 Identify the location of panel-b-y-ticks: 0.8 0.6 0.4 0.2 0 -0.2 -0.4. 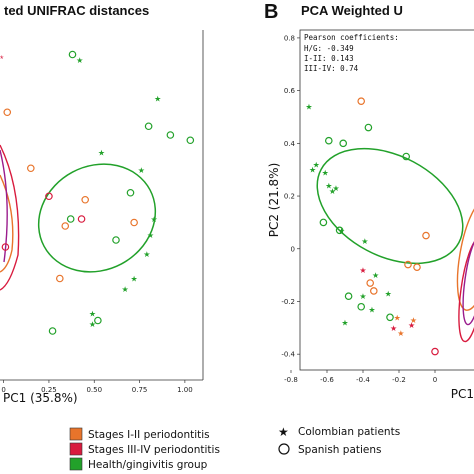
(290, 196).